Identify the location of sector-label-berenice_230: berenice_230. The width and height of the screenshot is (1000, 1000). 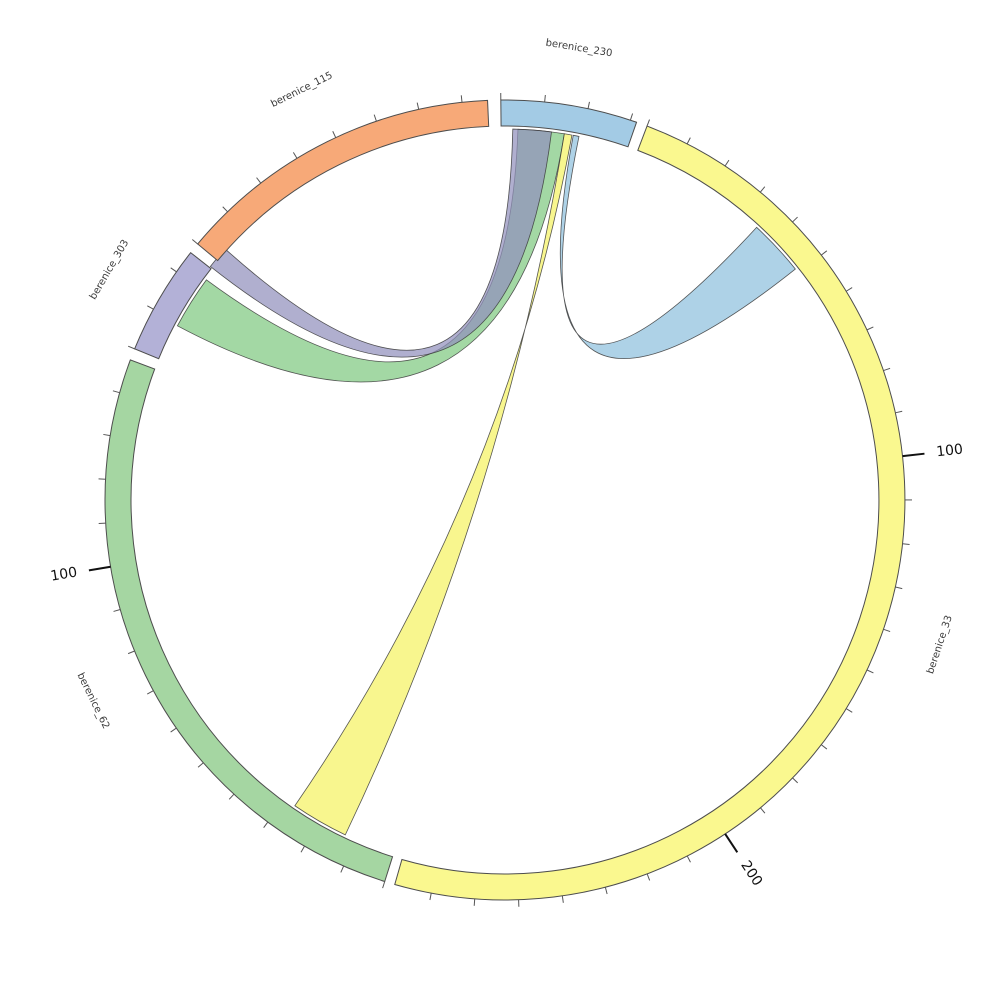
(579, 49).